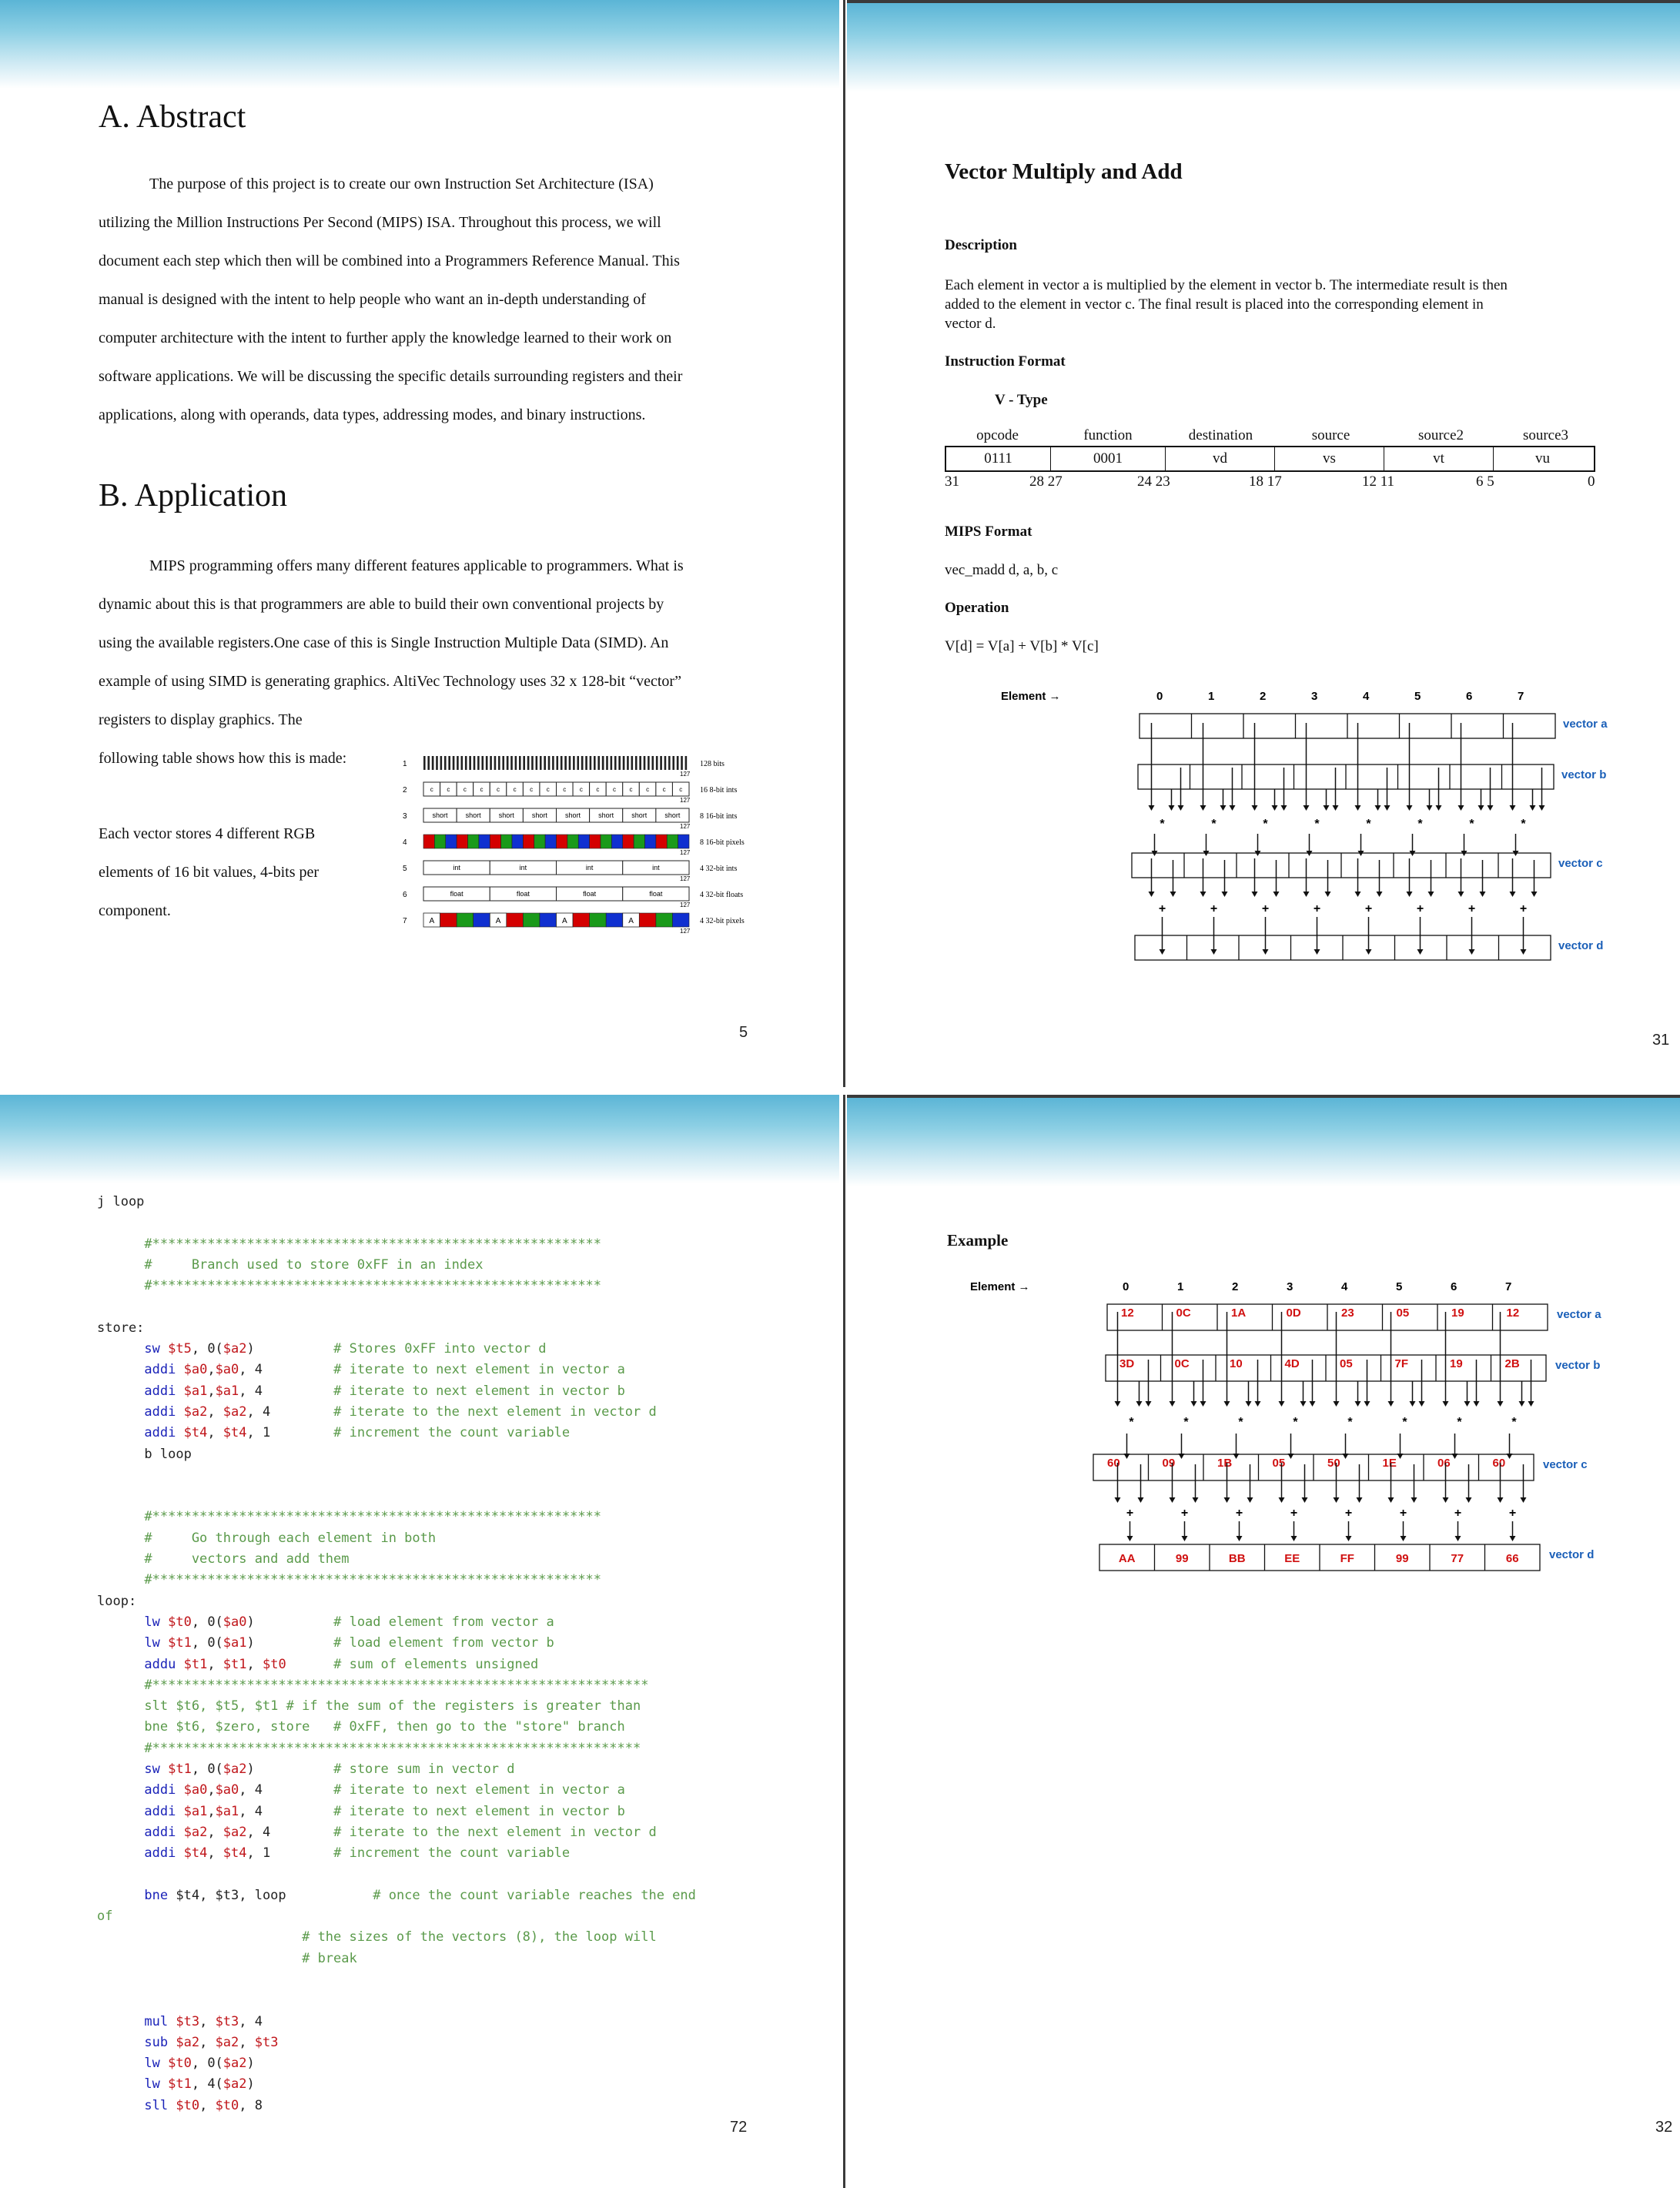 The height and width of the screenshot is (2188, 1680). I want to click on page-number: 31, so click(1661, 1040).